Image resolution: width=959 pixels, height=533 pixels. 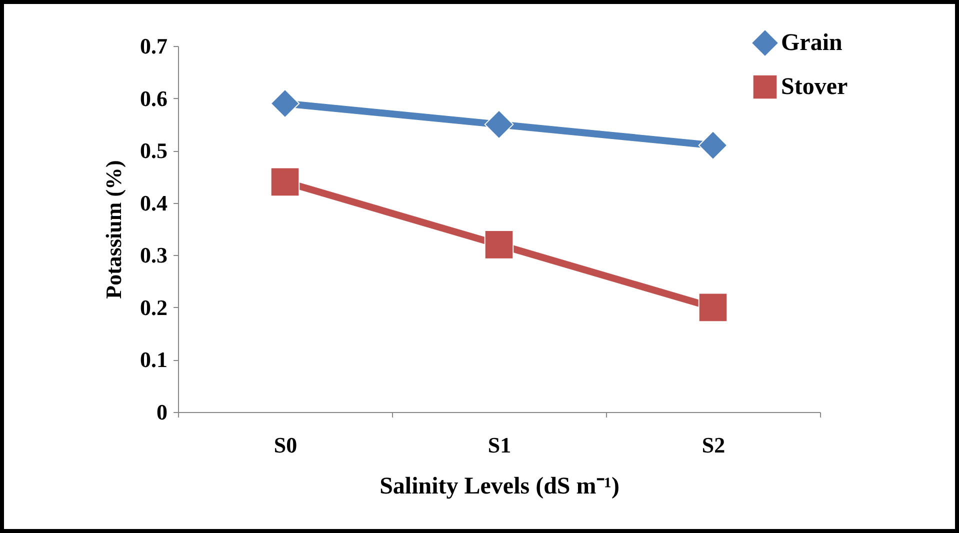 I want to click on y-axis-title: Potassium (%), so click(x=113, y=229).